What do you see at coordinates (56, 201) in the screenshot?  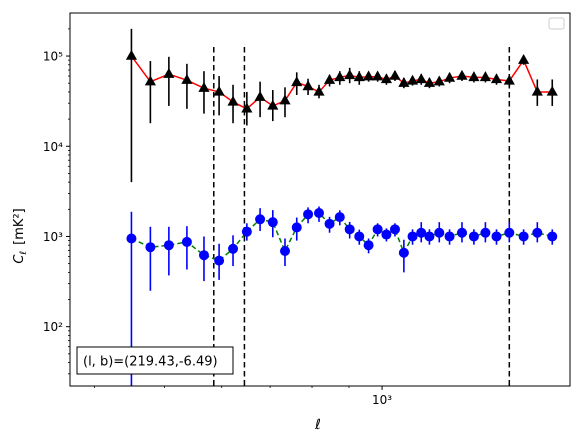 I see `y-axis-ticks: 10² 10³ 10⁴ 10⁵` at bounding box center [56, 201].